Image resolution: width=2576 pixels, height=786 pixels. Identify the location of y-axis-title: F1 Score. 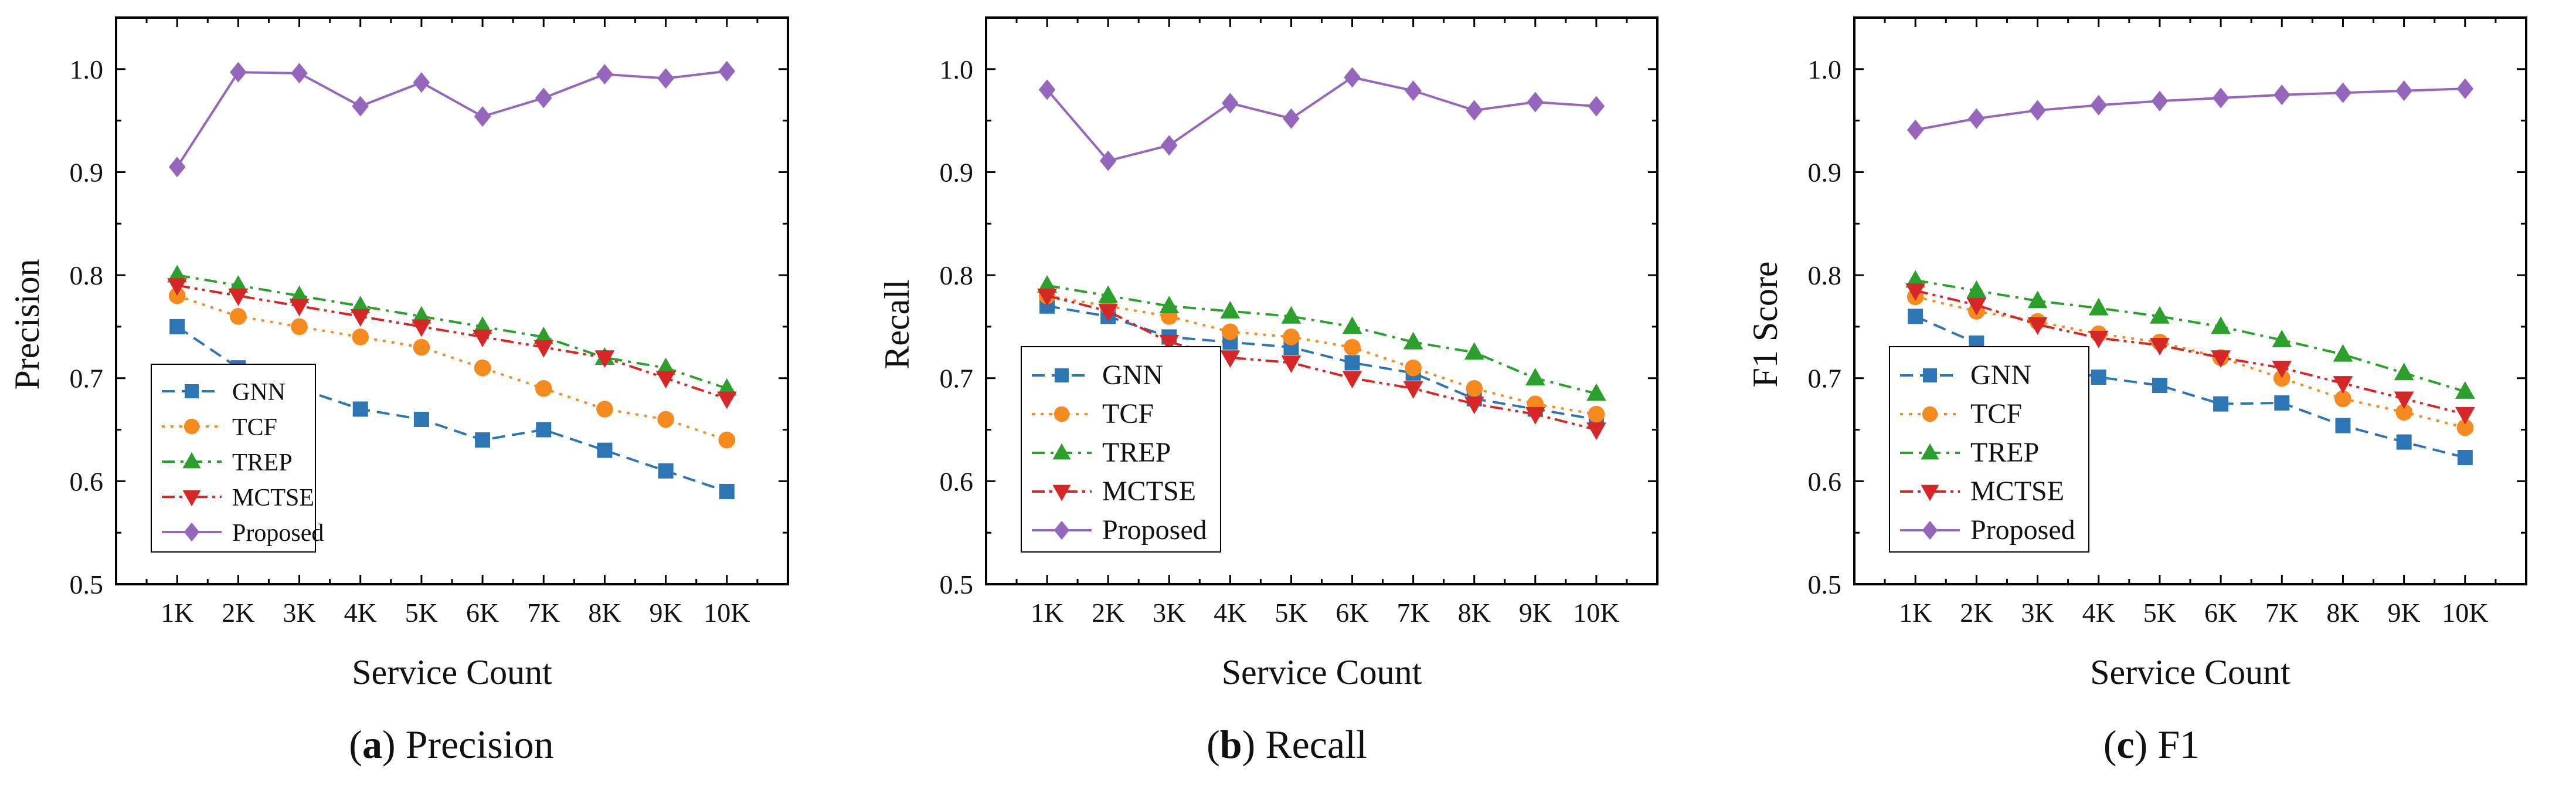
(1765, 325).